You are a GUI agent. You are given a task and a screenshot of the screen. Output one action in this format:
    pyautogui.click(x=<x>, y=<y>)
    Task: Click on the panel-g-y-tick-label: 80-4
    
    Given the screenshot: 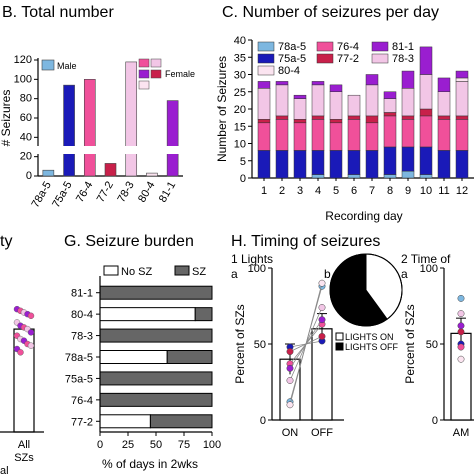 What is the action you would take?
    pyautogui.click(x=82, y=315)
    